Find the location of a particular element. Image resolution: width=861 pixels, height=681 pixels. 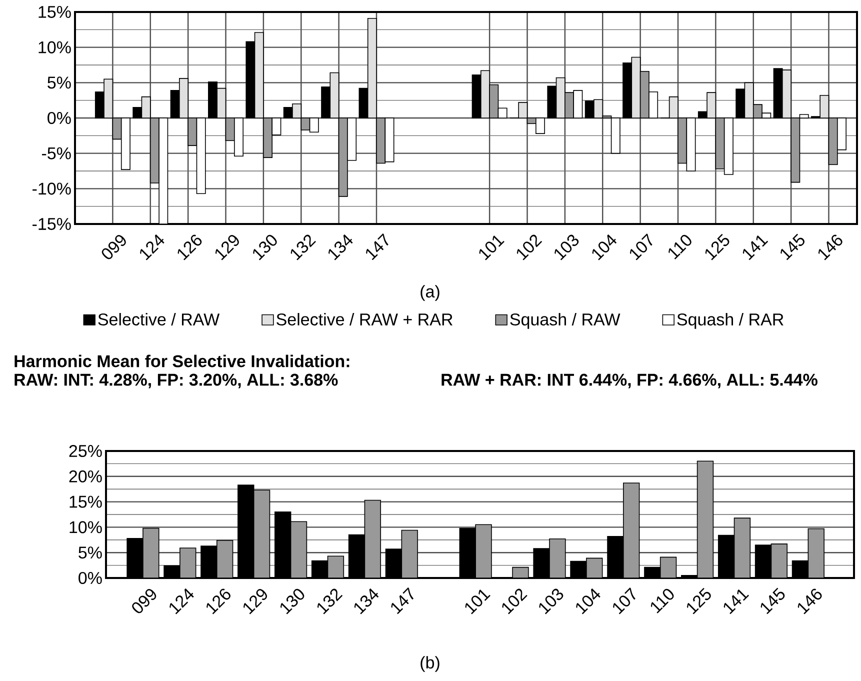

text: (a) is located at coordinates (430, 293).